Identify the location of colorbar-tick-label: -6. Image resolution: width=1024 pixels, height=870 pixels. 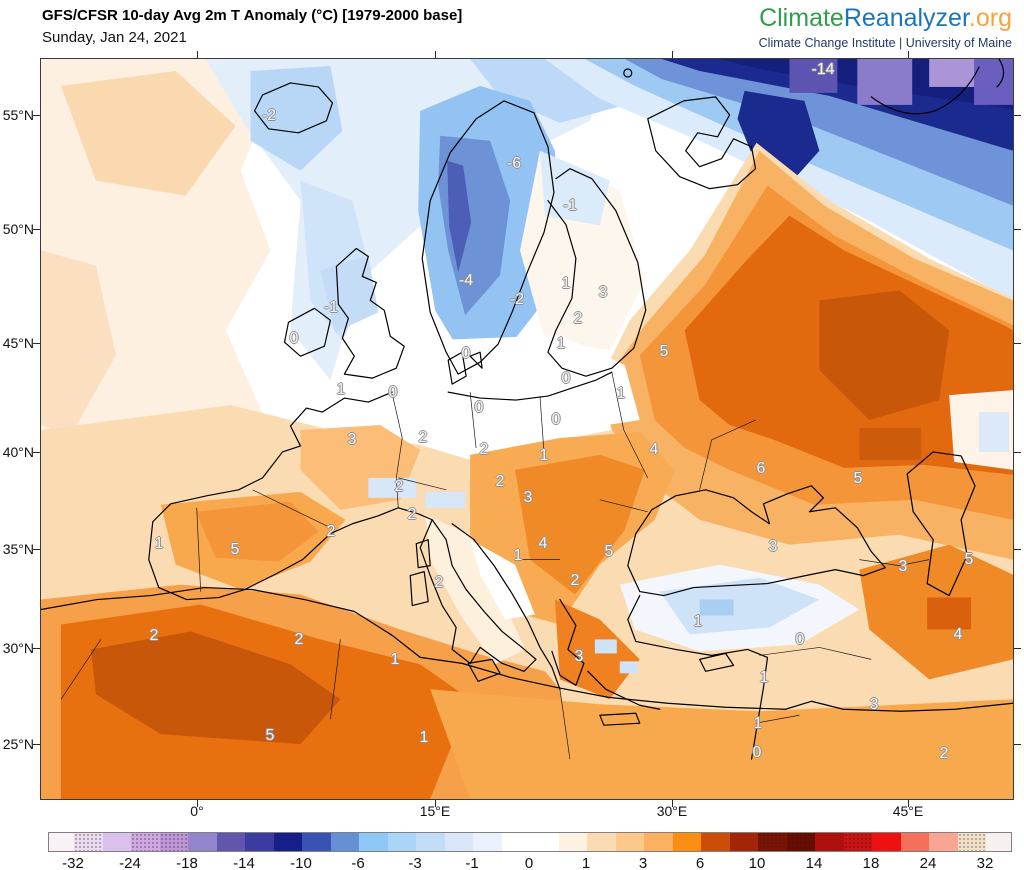
(358, 862).